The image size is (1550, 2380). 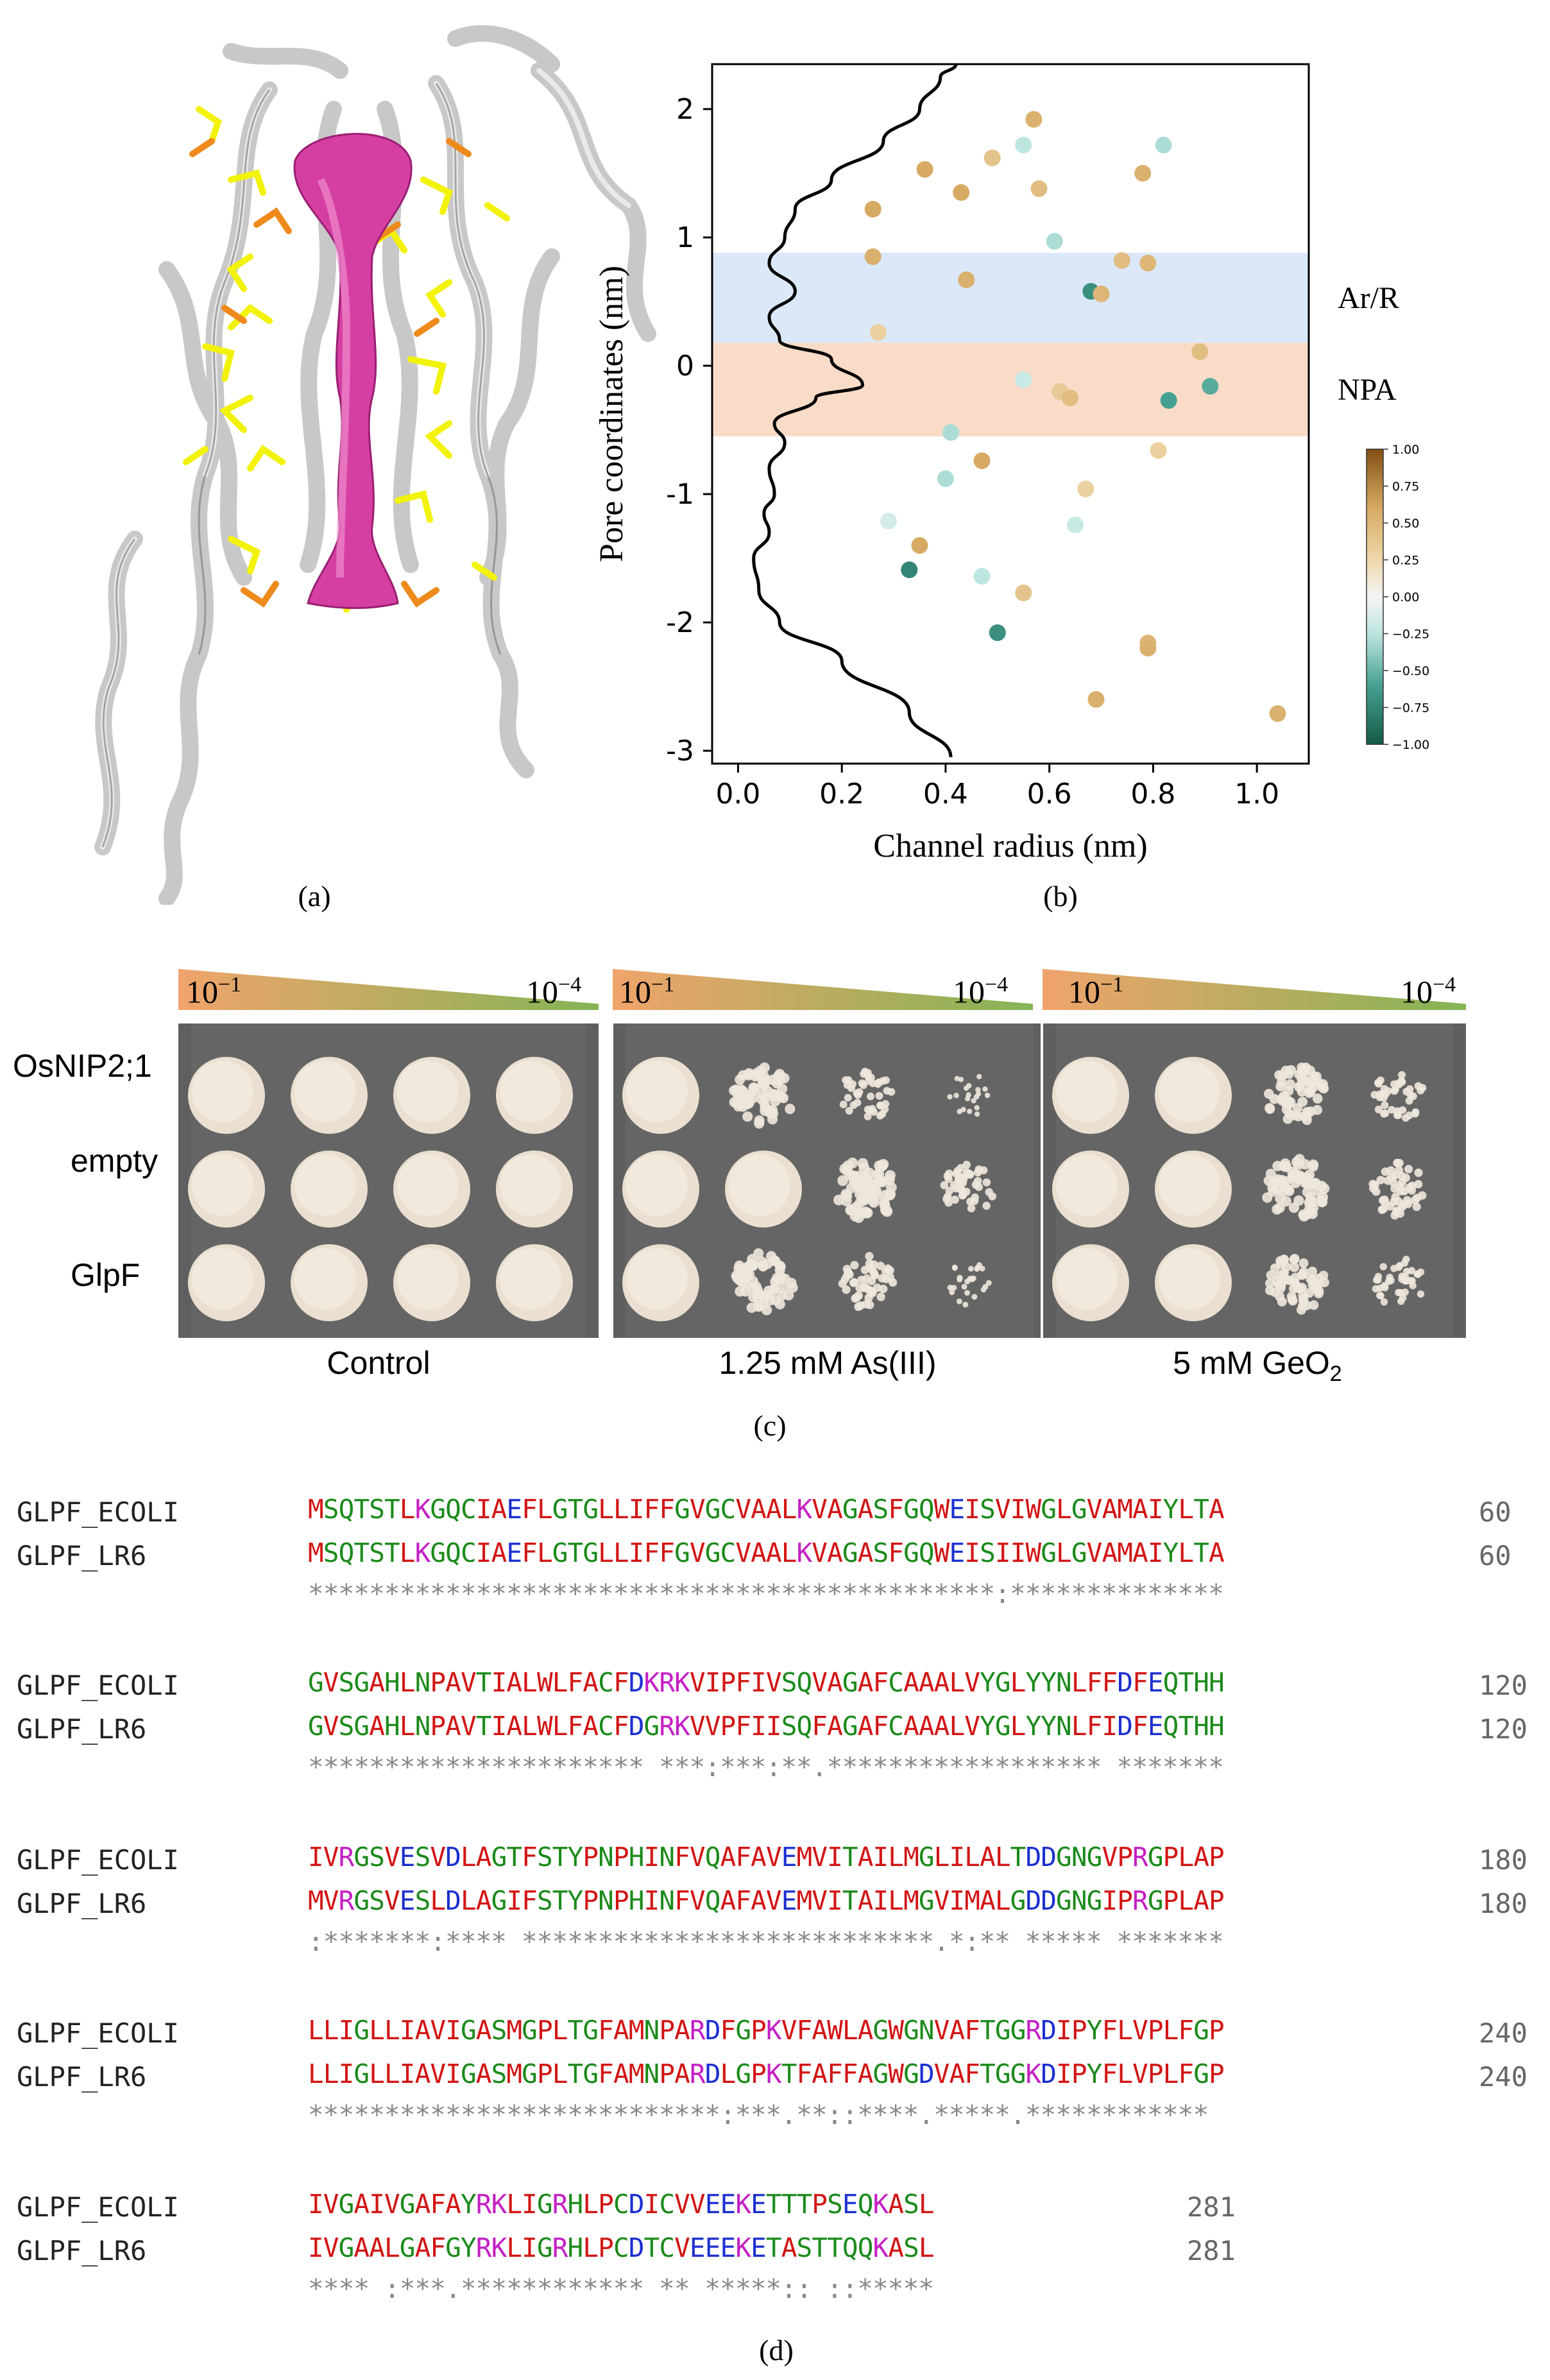 What do you see at coordinates (776, 2350) in the screenshot?
I see `panel-label-d: (d)` at bounding box center [776, 2350].